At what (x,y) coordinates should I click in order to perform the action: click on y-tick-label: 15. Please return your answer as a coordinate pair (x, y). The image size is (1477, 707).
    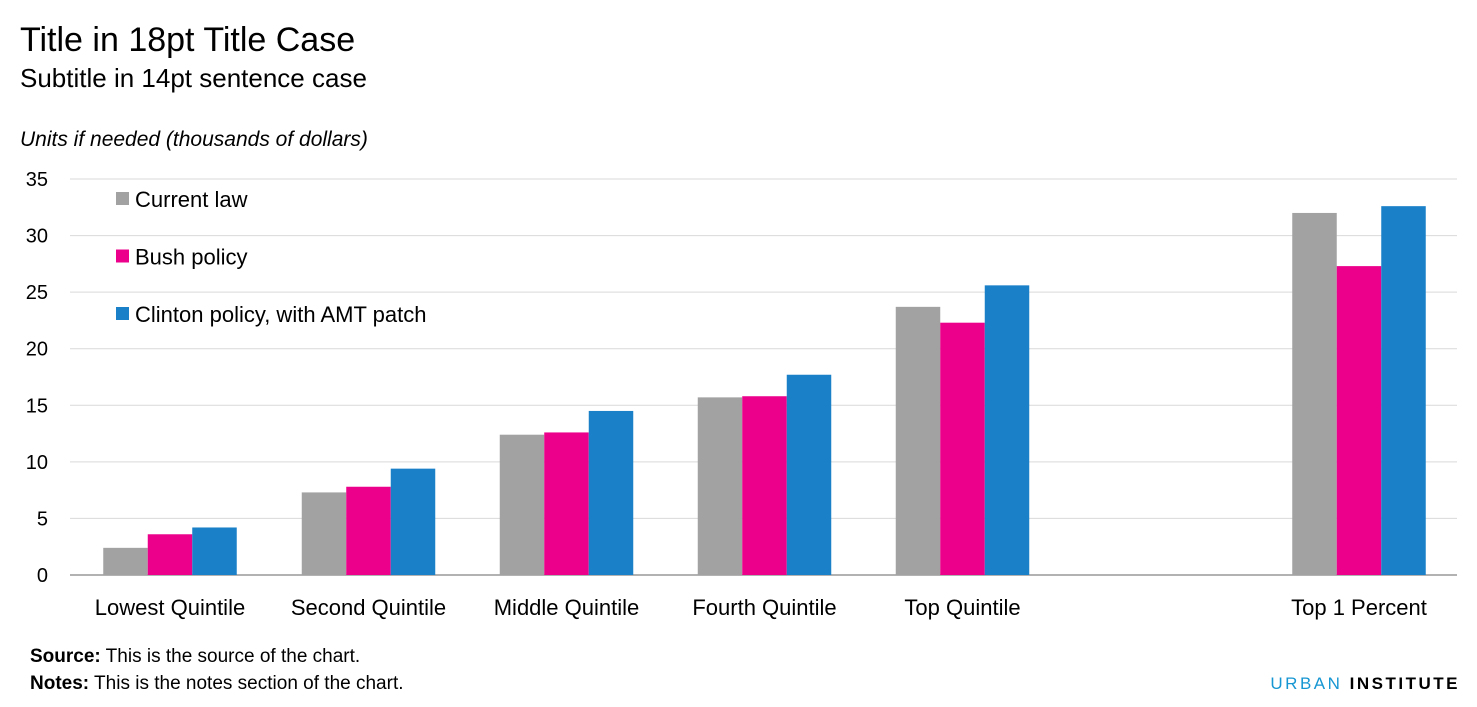
    Looking at the image, I should click on (37, 406).